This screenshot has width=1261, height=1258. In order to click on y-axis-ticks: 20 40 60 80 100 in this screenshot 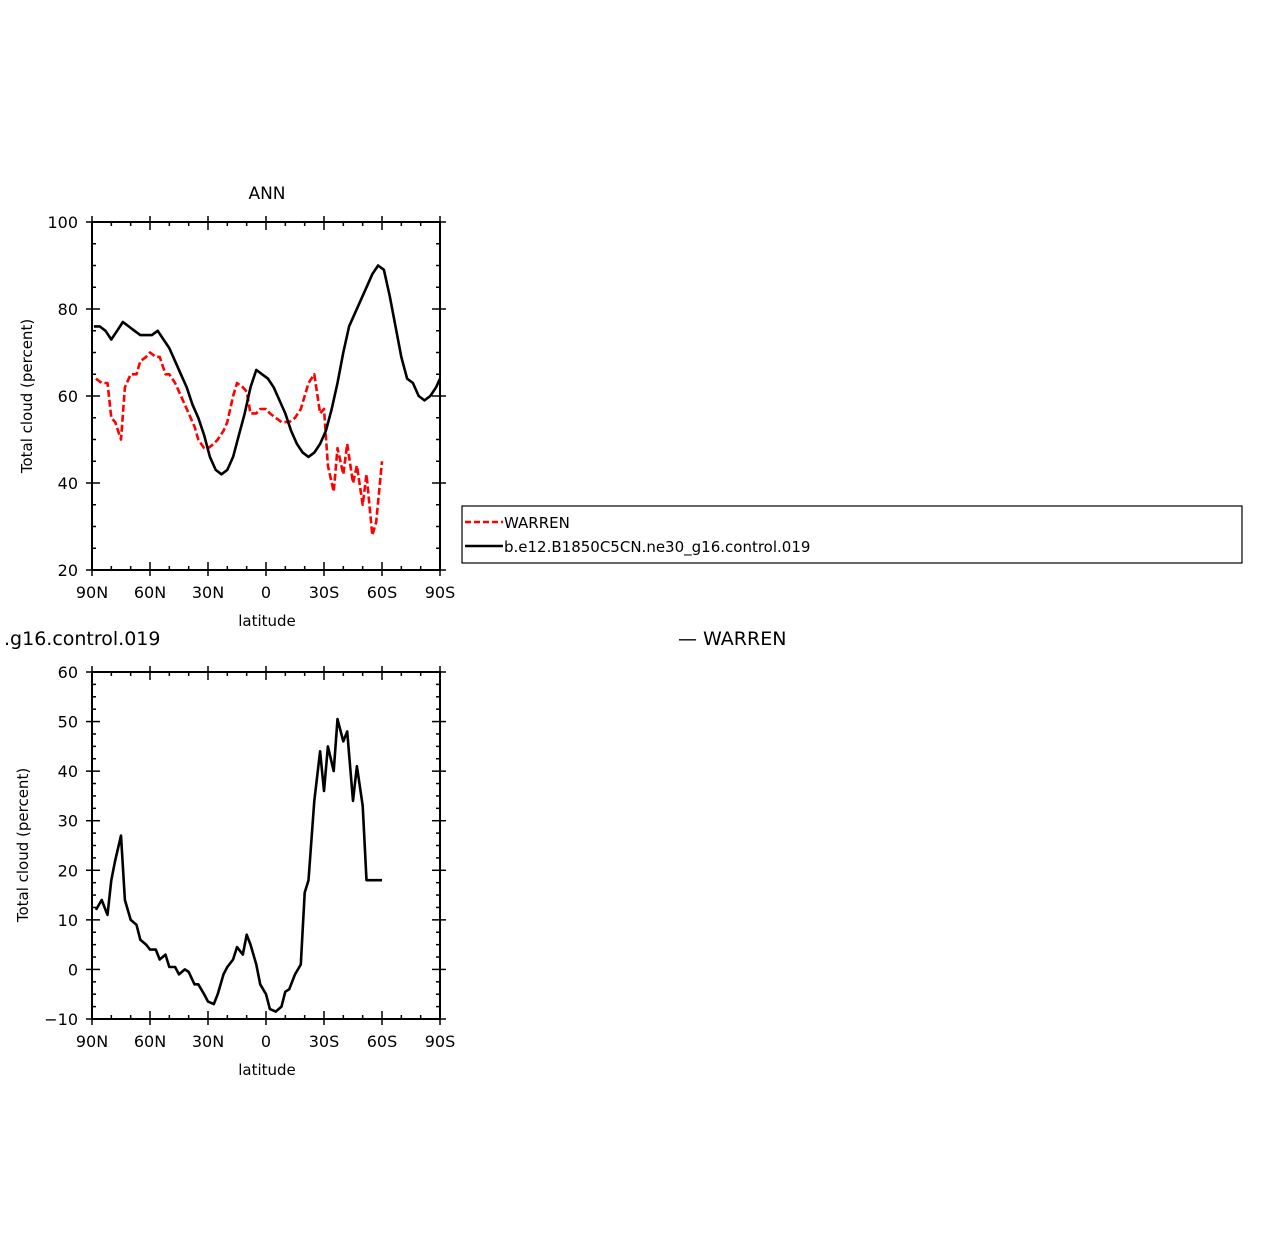, I will do `click(246, 396)`.